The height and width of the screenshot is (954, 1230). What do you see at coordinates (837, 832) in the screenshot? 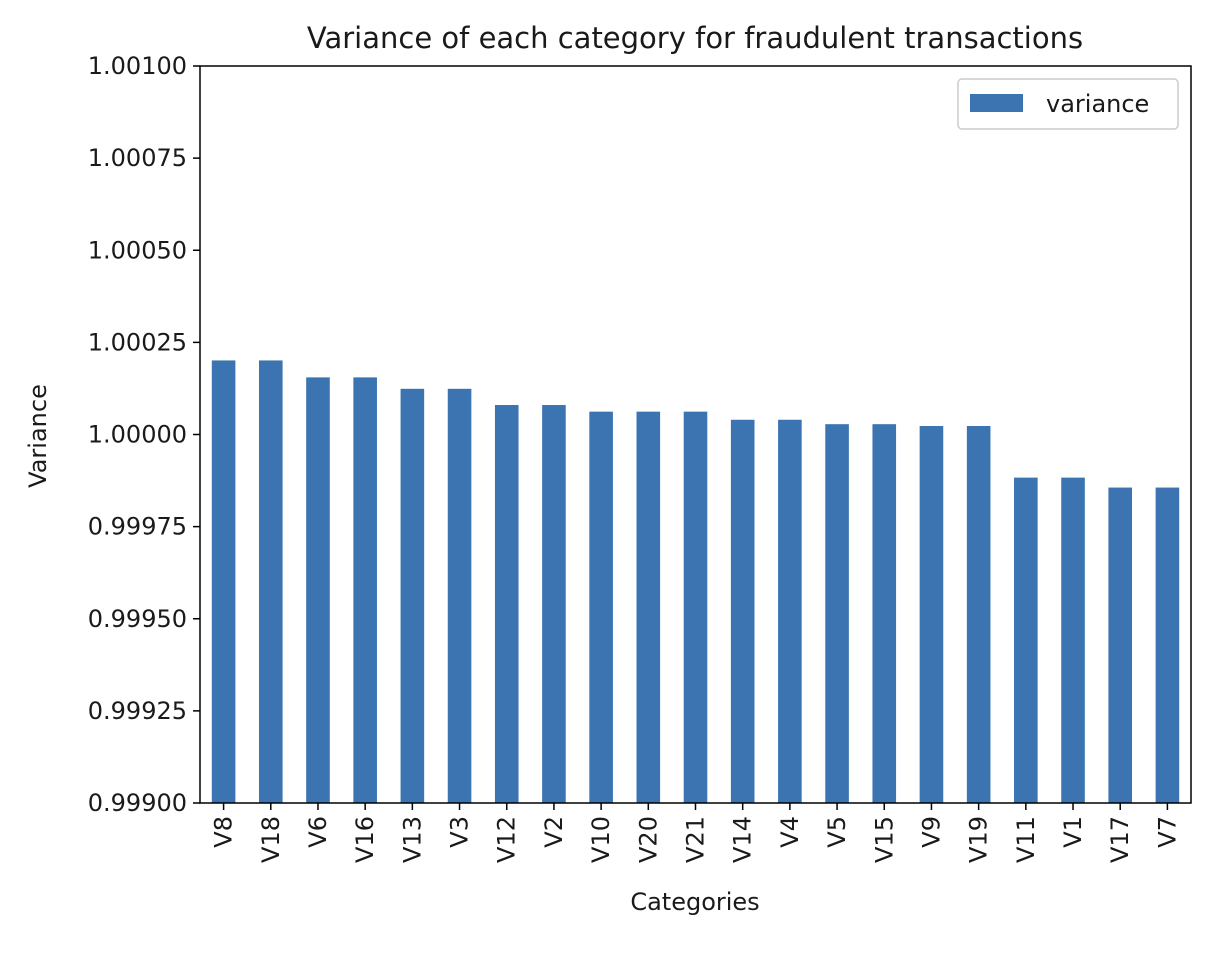
I see `x-tick-label-v5: V5` at bounding box center [837, 832].